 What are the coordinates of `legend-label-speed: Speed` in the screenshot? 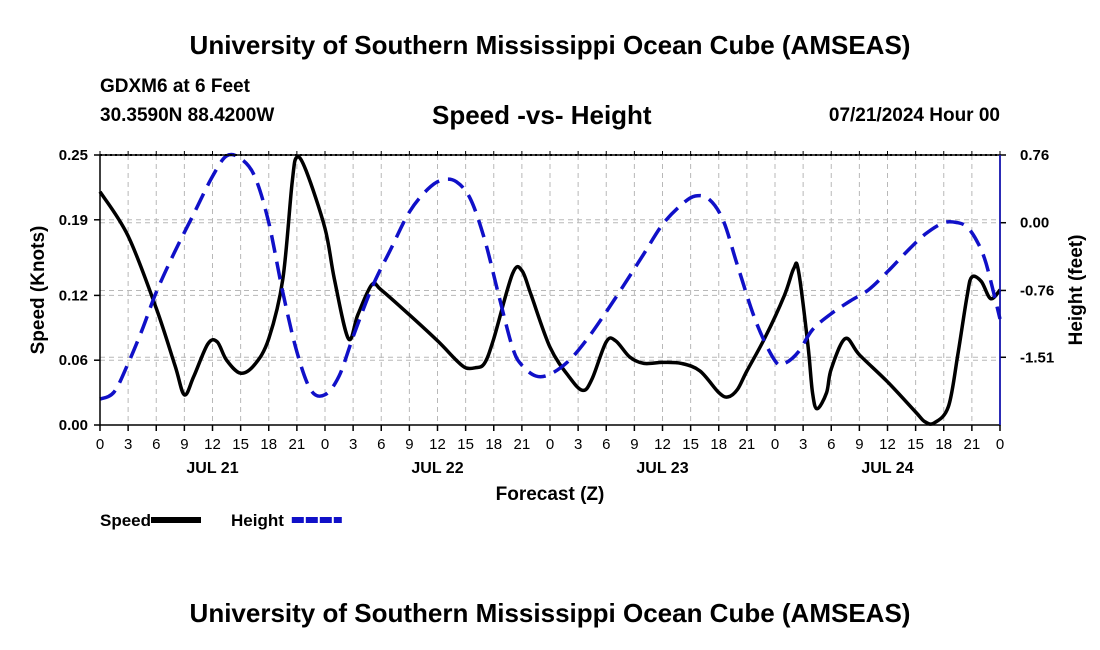 It's located at (125, 520).